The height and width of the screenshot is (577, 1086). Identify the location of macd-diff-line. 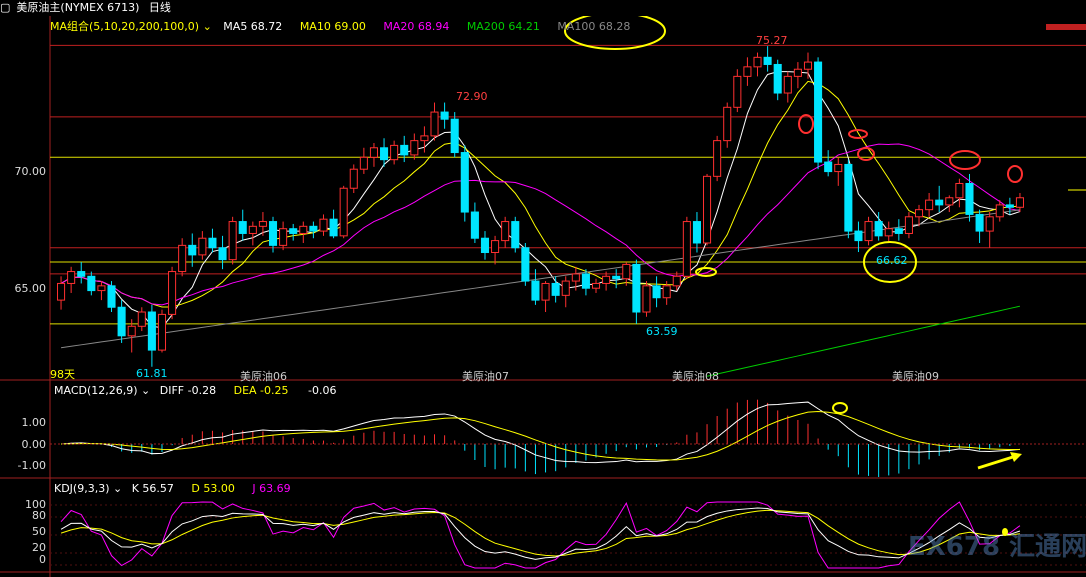
(541, 432).